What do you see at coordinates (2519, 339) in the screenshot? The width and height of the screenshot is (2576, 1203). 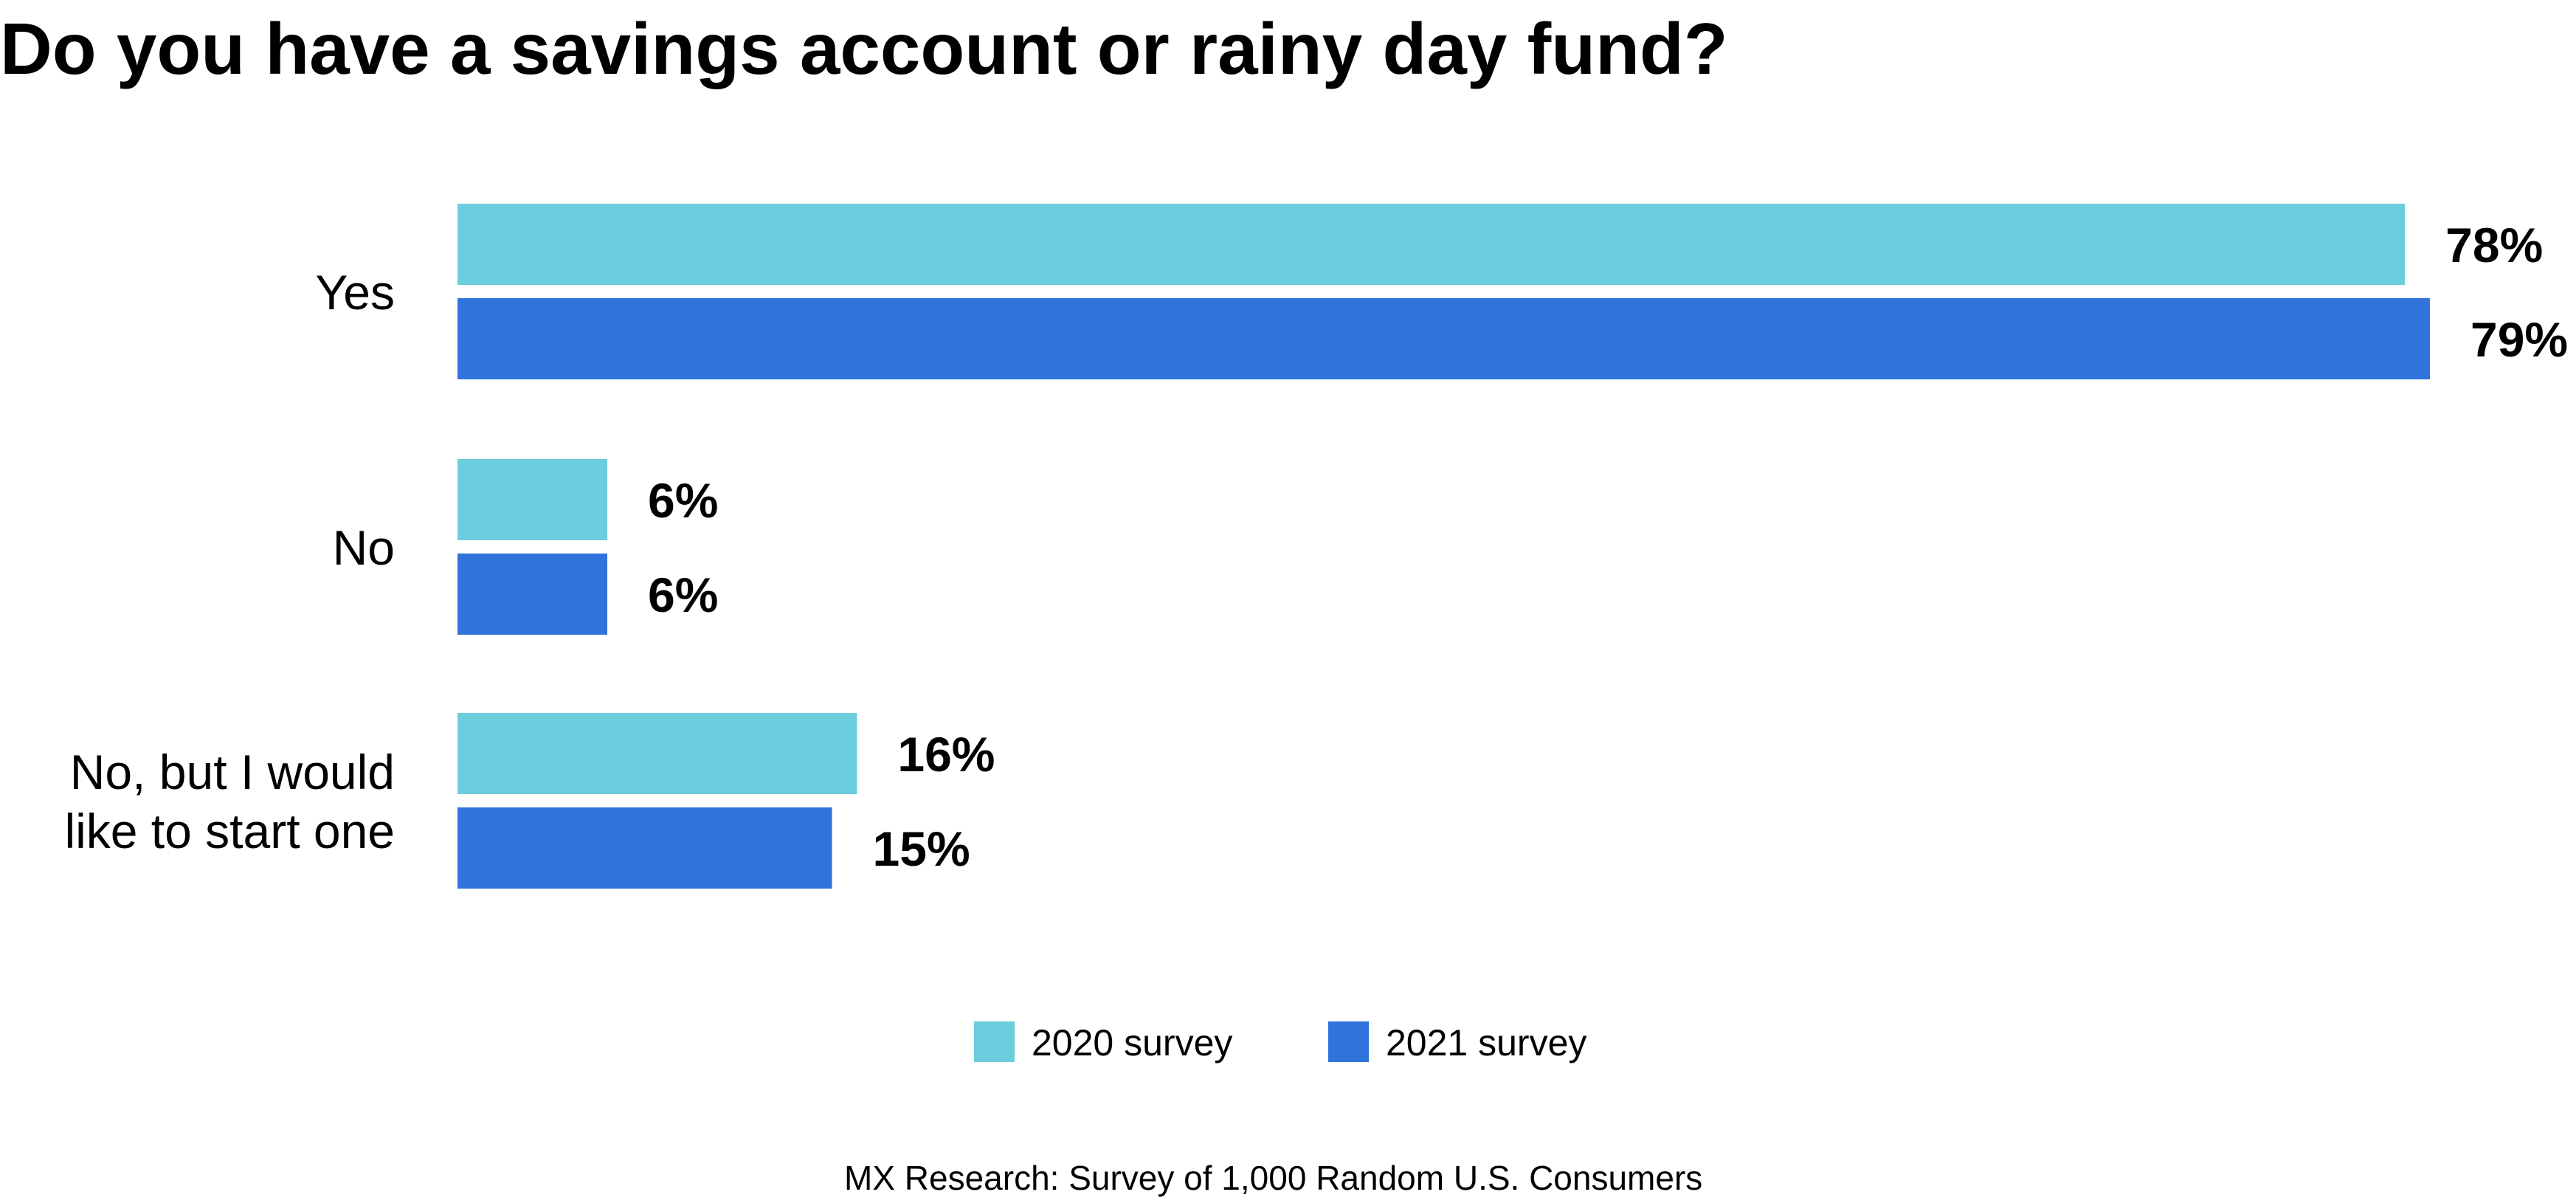 I see `value-label: 79%` at bounding box center [2519, 339].